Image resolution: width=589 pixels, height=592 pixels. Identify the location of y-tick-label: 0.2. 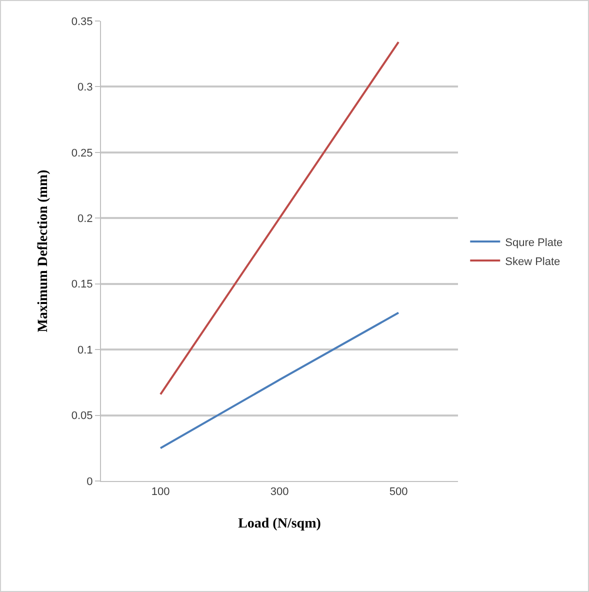
(85, 218).